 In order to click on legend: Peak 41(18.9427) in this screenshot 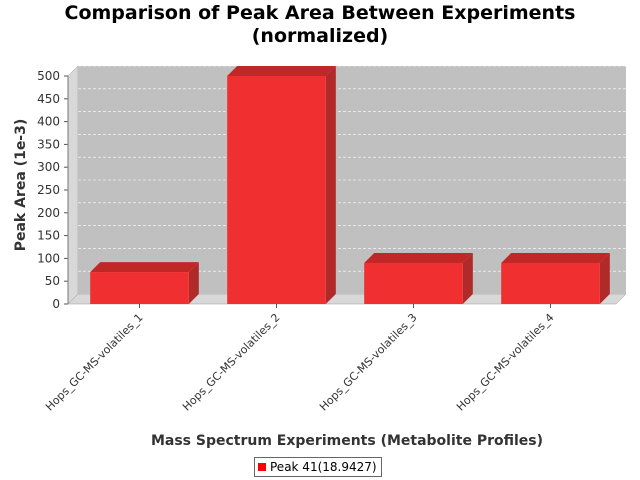, I will do `click(318, 467)`.